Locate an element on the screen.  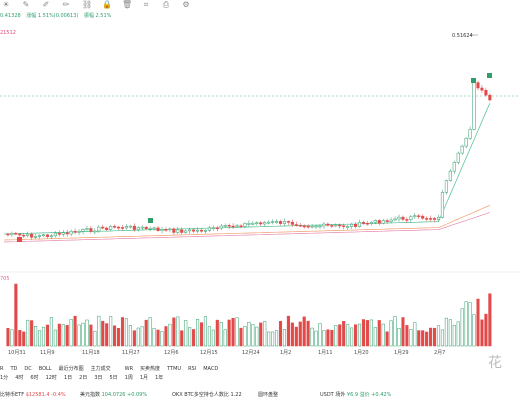
link-icon: ⛓ is located at coordinates (87, 4).